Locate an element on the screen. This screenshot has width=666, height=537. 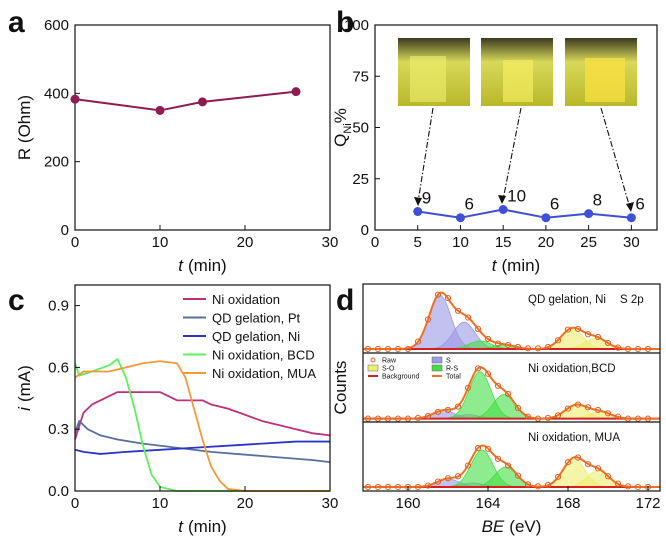
x-tick-label: 168 is located at coordinates (567, 503).